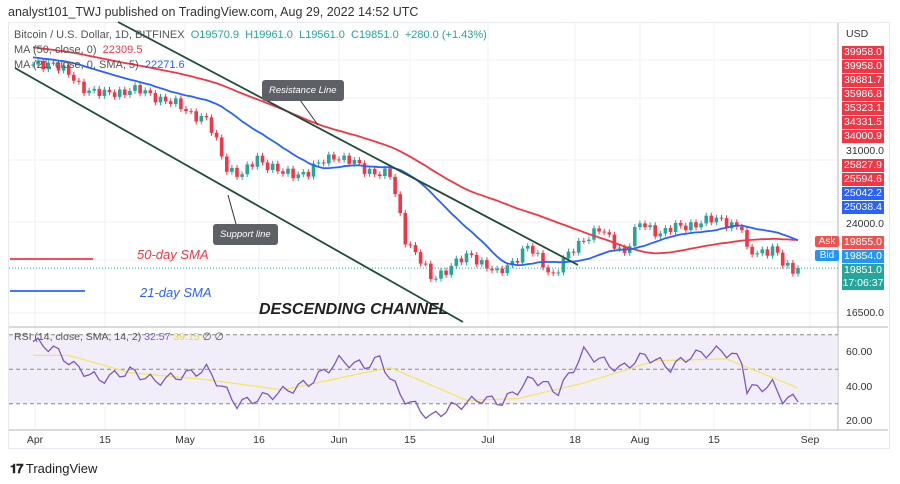 Image resolution: width=900 pixels, height=484 pixels. I want to click on rsi-na: ∅, so click(207, 337).